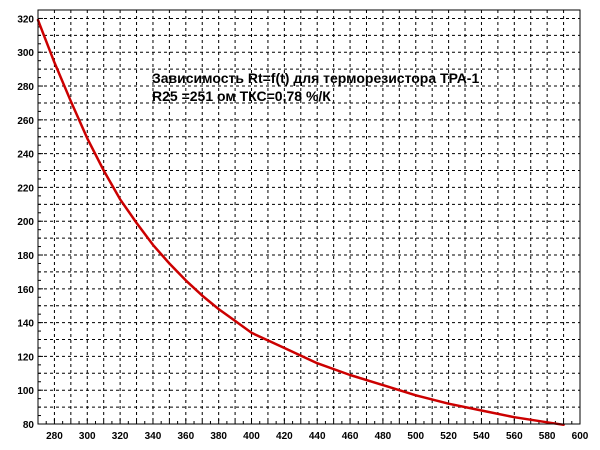 This screenshot has width=600, height=450. What do you see at coordinates (25, 256) in the screenshot?
I see `y-tick-label: 180` at bounding box center [25, 256].